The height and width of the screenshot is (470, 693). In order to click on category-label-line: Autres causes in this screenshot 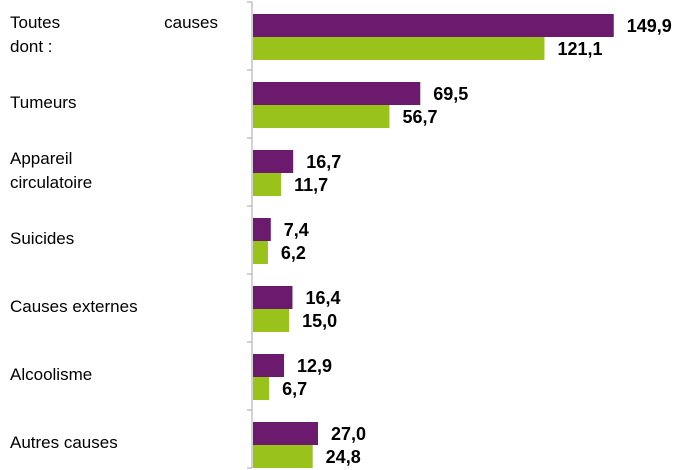, I will do `click(64, 442)`.